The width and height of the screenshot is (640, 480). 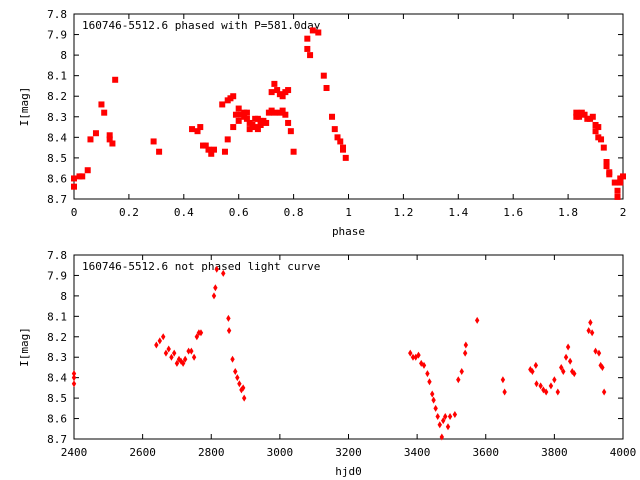 What do you see at coordinates (458, 212) in the screenshot?
I see `phased-x-tick-label: 1.4` at bounding box center [458, 212].